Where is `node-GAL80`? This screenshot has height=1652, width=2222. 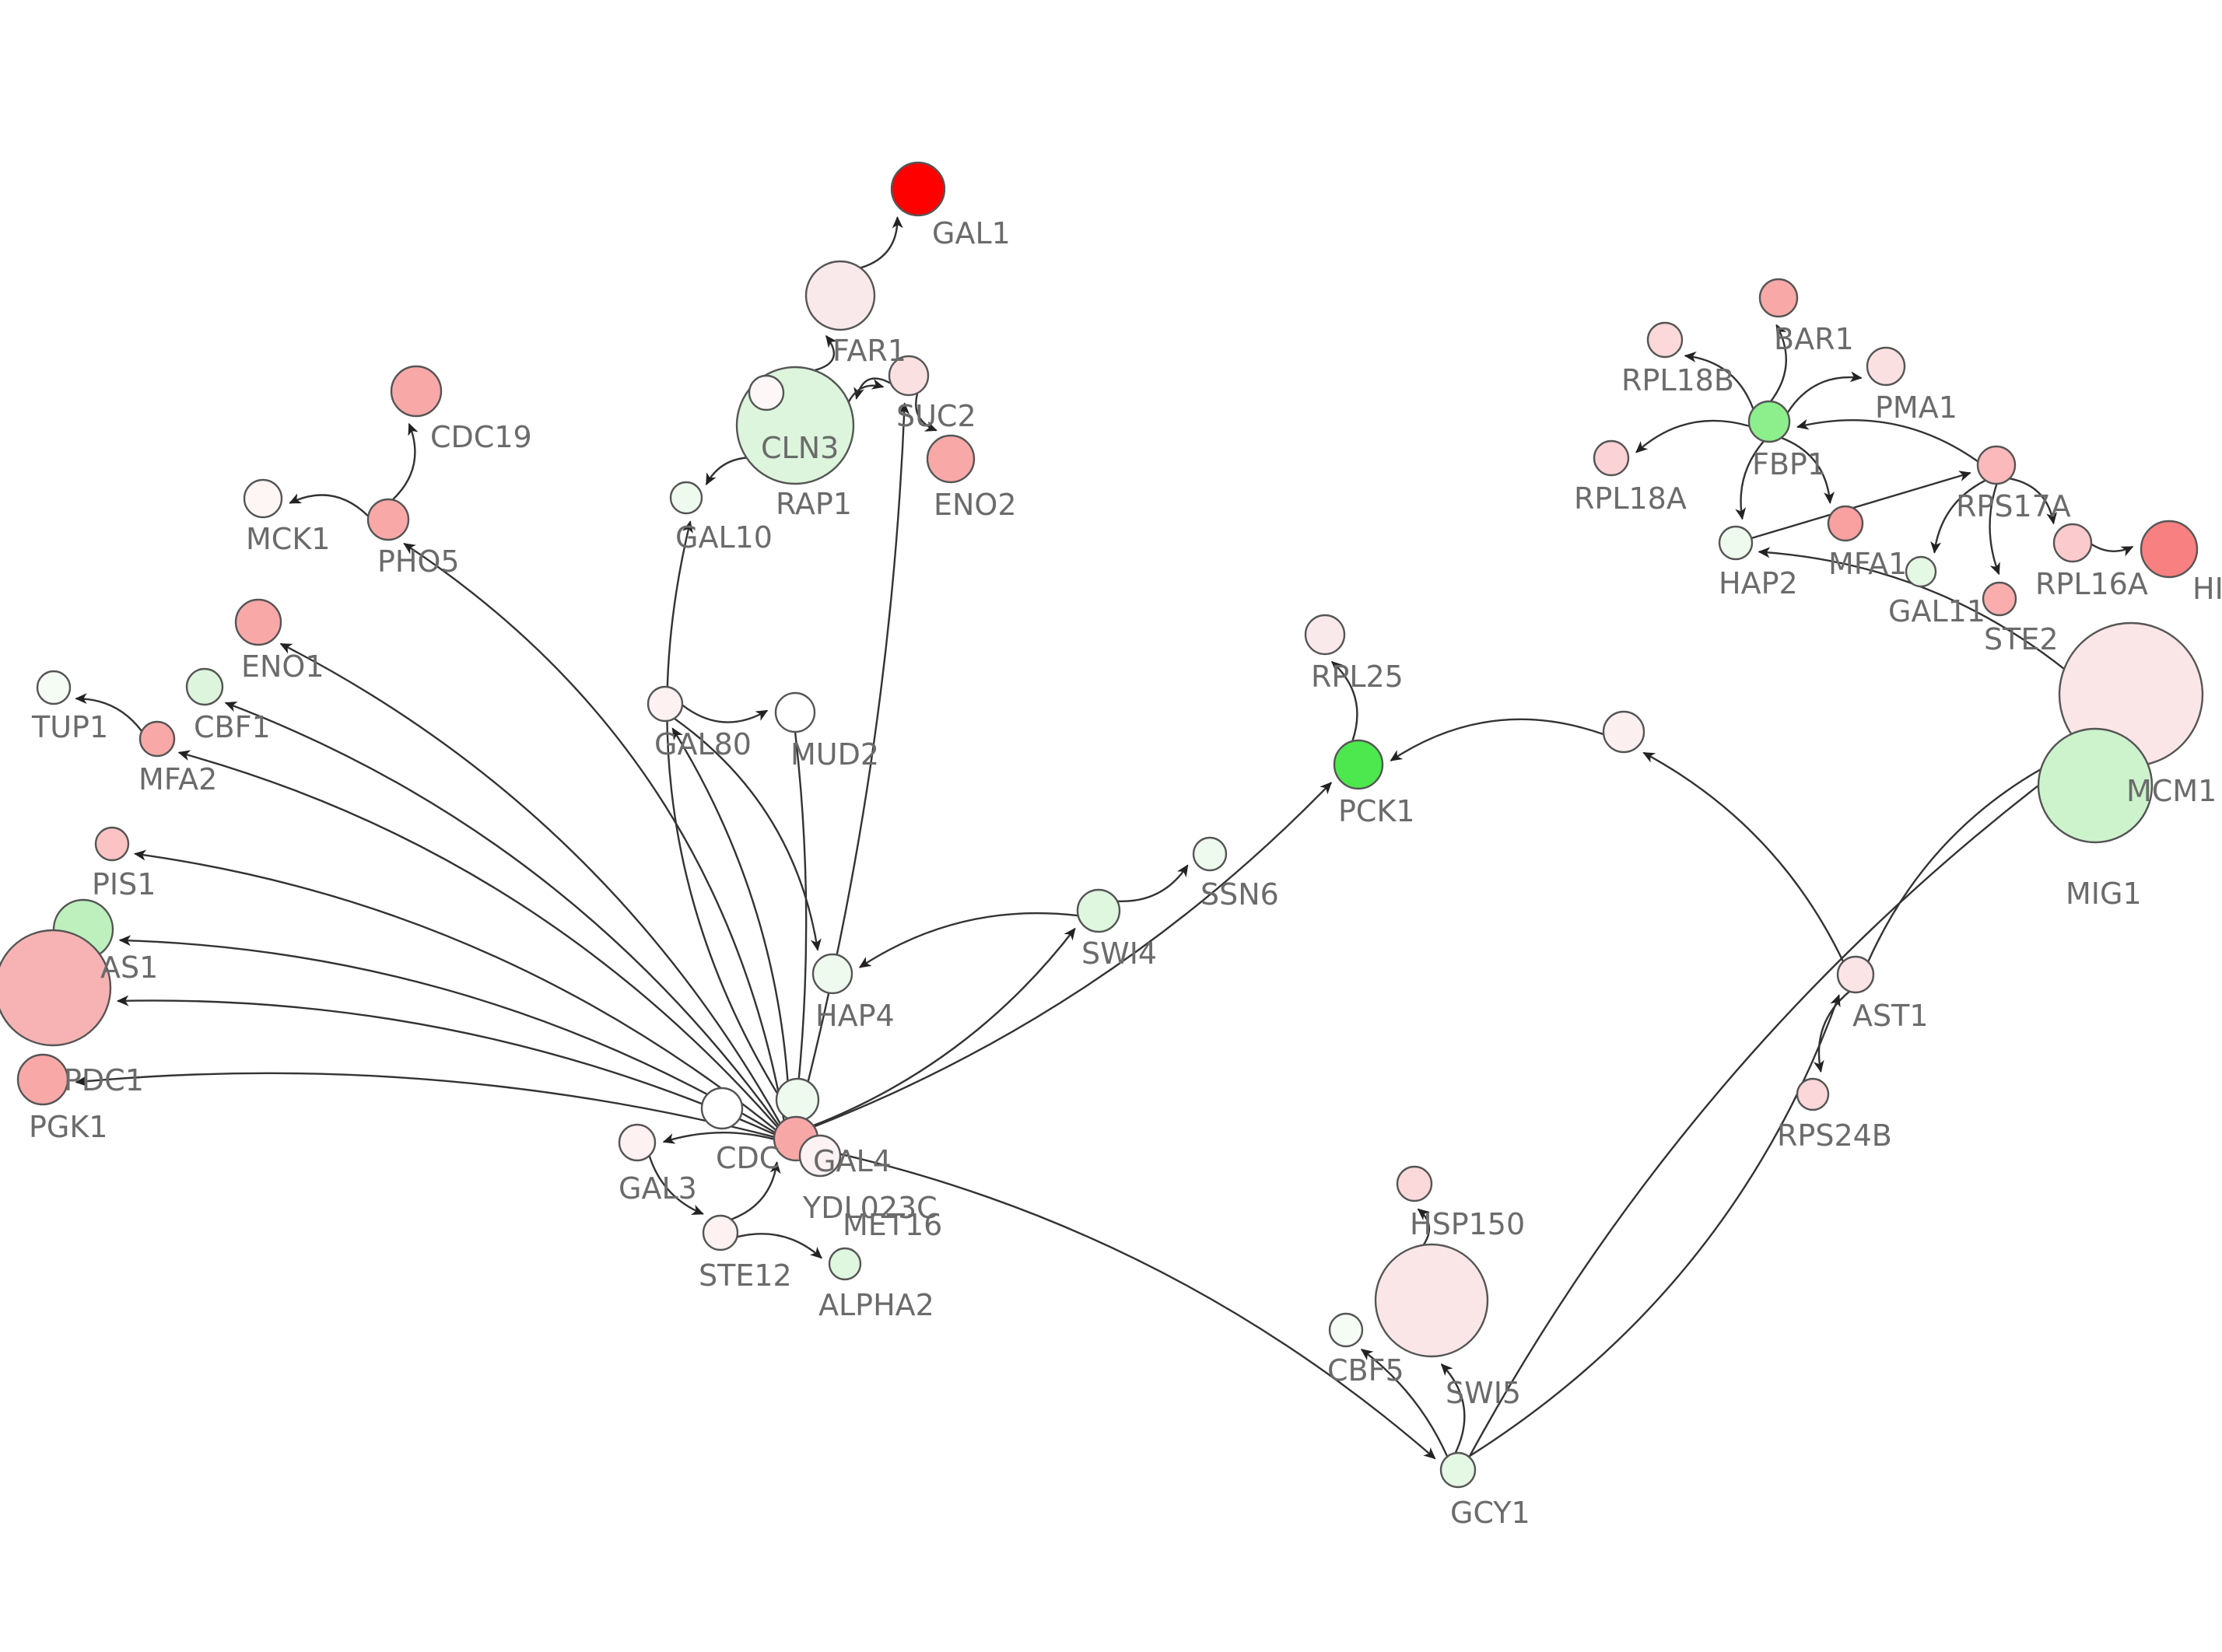 node-GAL80 is located at coordinates (665, 704).